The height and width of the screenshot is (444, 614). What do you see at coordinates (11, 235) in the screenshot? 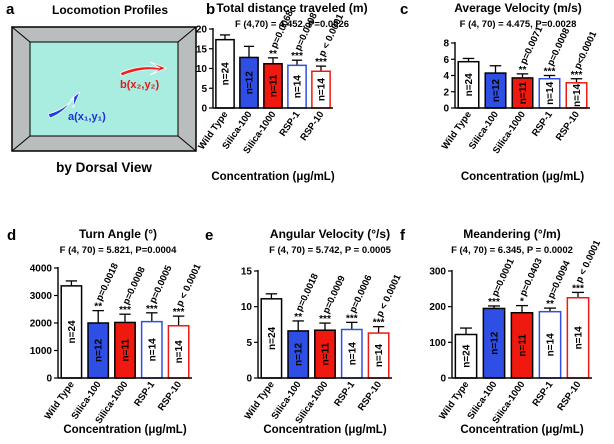
I see `panel-letter: d` at bounding box center [11, 235].